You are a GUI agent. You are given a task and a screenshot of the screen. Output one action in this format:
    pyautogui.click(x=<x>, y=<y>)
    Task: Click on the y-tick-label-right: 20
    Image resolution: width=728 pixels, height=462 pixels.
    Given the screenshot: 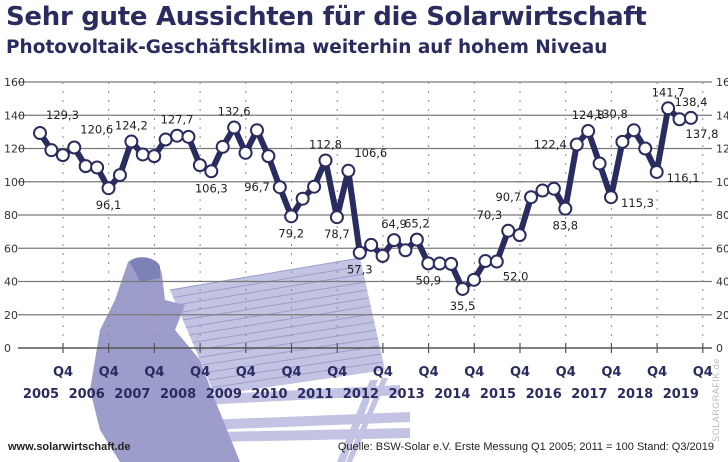 What is the action you would take?
    pyautogui.click(x=722, y=315)
    